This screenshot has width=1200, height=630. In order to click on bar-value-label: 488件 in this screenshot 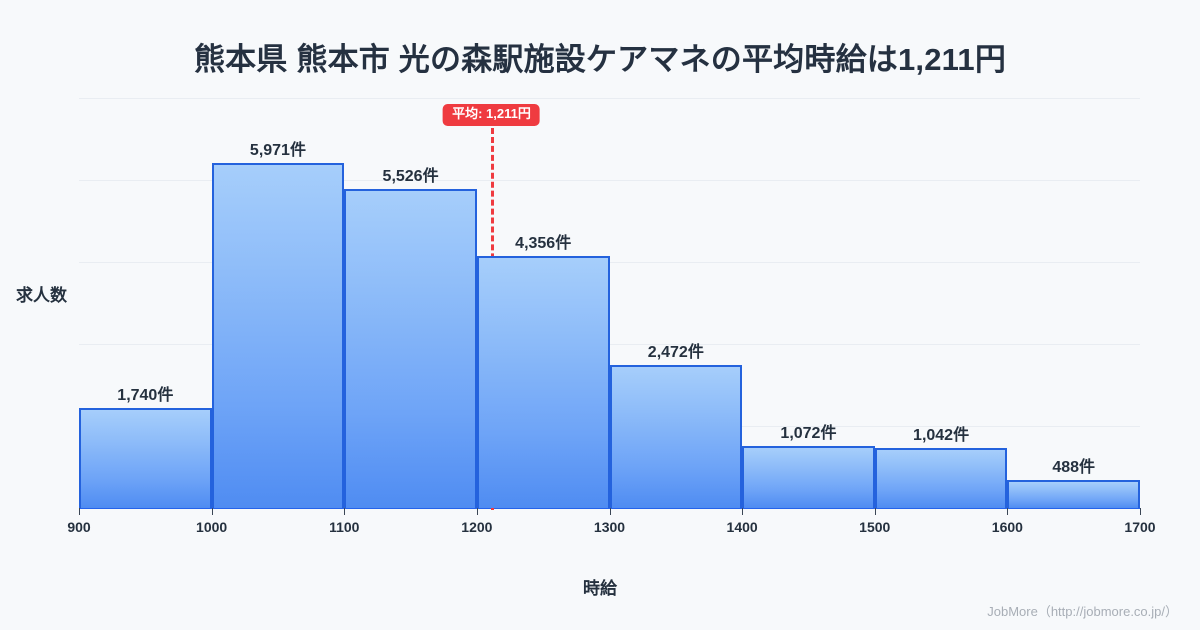, I will do `click(1074, 467)`.